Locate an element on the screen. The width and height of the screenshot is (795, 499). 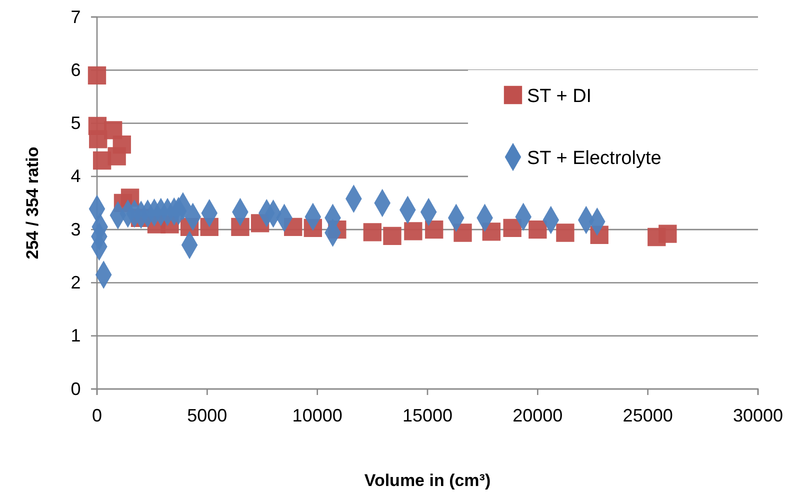
y-tick-label: 0 is located at coordinates (75, 388).